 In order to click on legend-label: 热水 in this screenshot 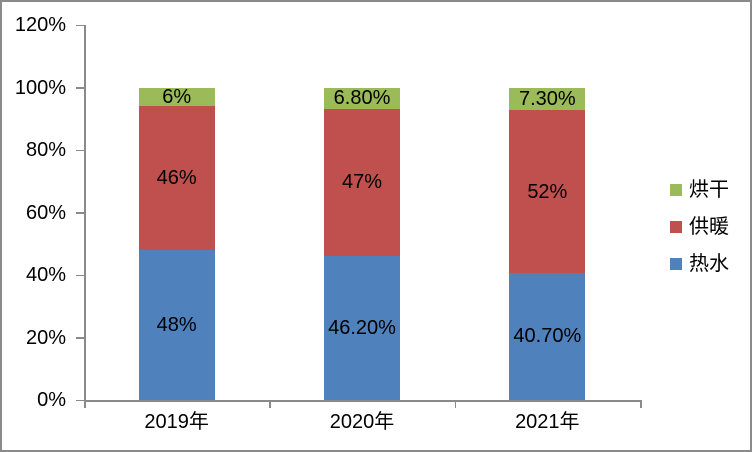, I will do `click(709, 264)`.